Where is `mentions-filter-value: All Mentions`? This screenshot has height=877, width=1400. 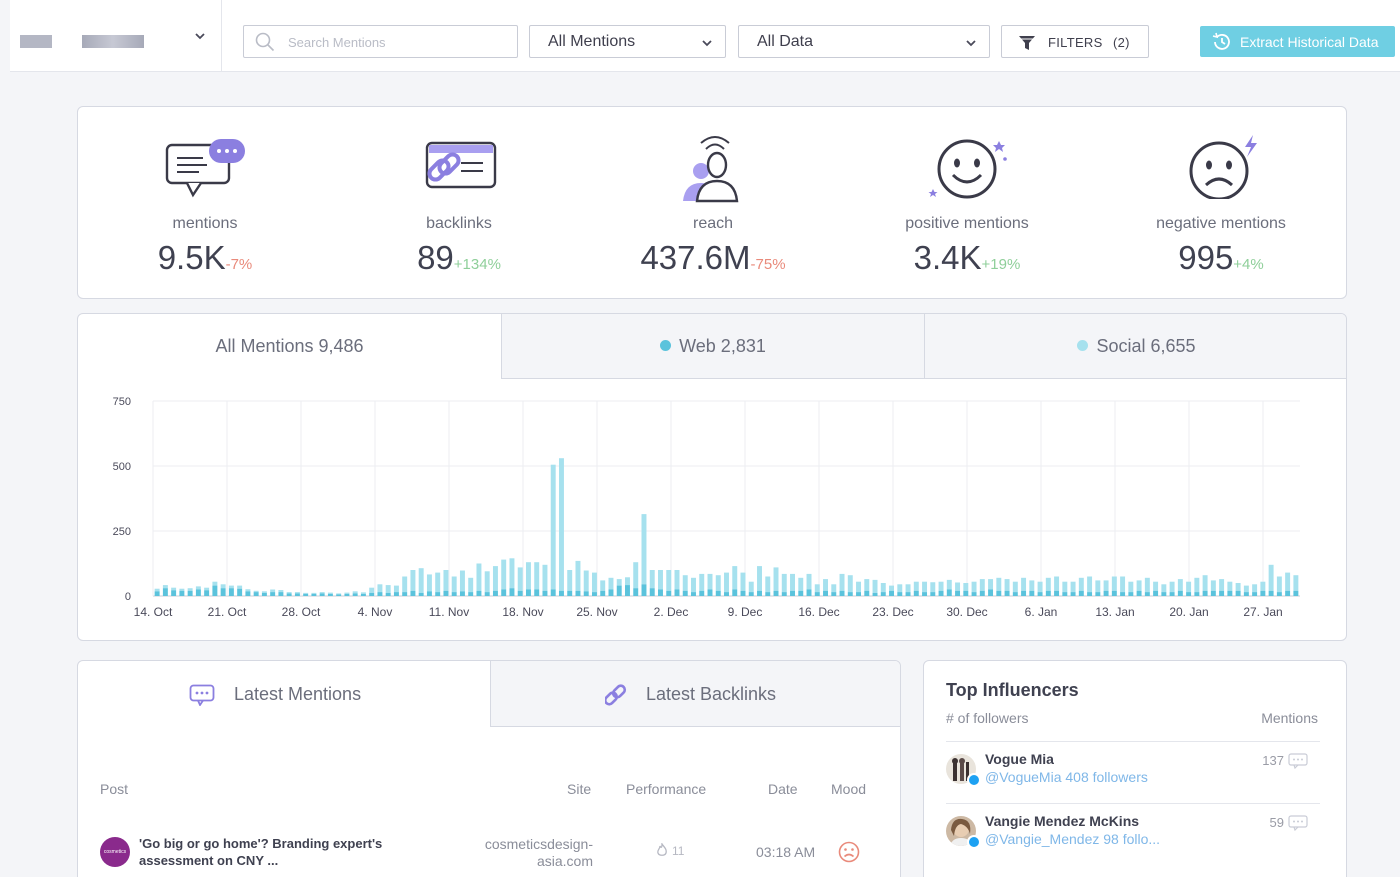
mentions-filter-value: All Mentions is located at coordinates (592, 41).